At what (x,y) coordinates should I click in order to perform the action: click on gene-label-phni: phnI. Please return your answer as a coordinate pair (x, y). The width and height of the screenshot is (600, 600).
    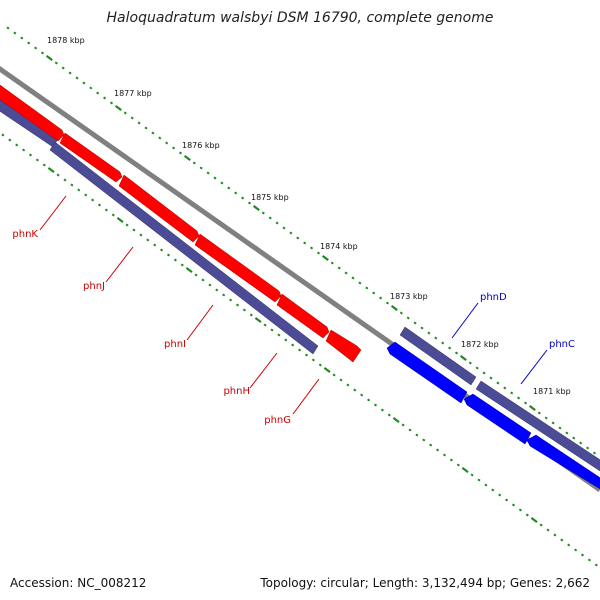
    Looking at the image, I should click on (175, 344).